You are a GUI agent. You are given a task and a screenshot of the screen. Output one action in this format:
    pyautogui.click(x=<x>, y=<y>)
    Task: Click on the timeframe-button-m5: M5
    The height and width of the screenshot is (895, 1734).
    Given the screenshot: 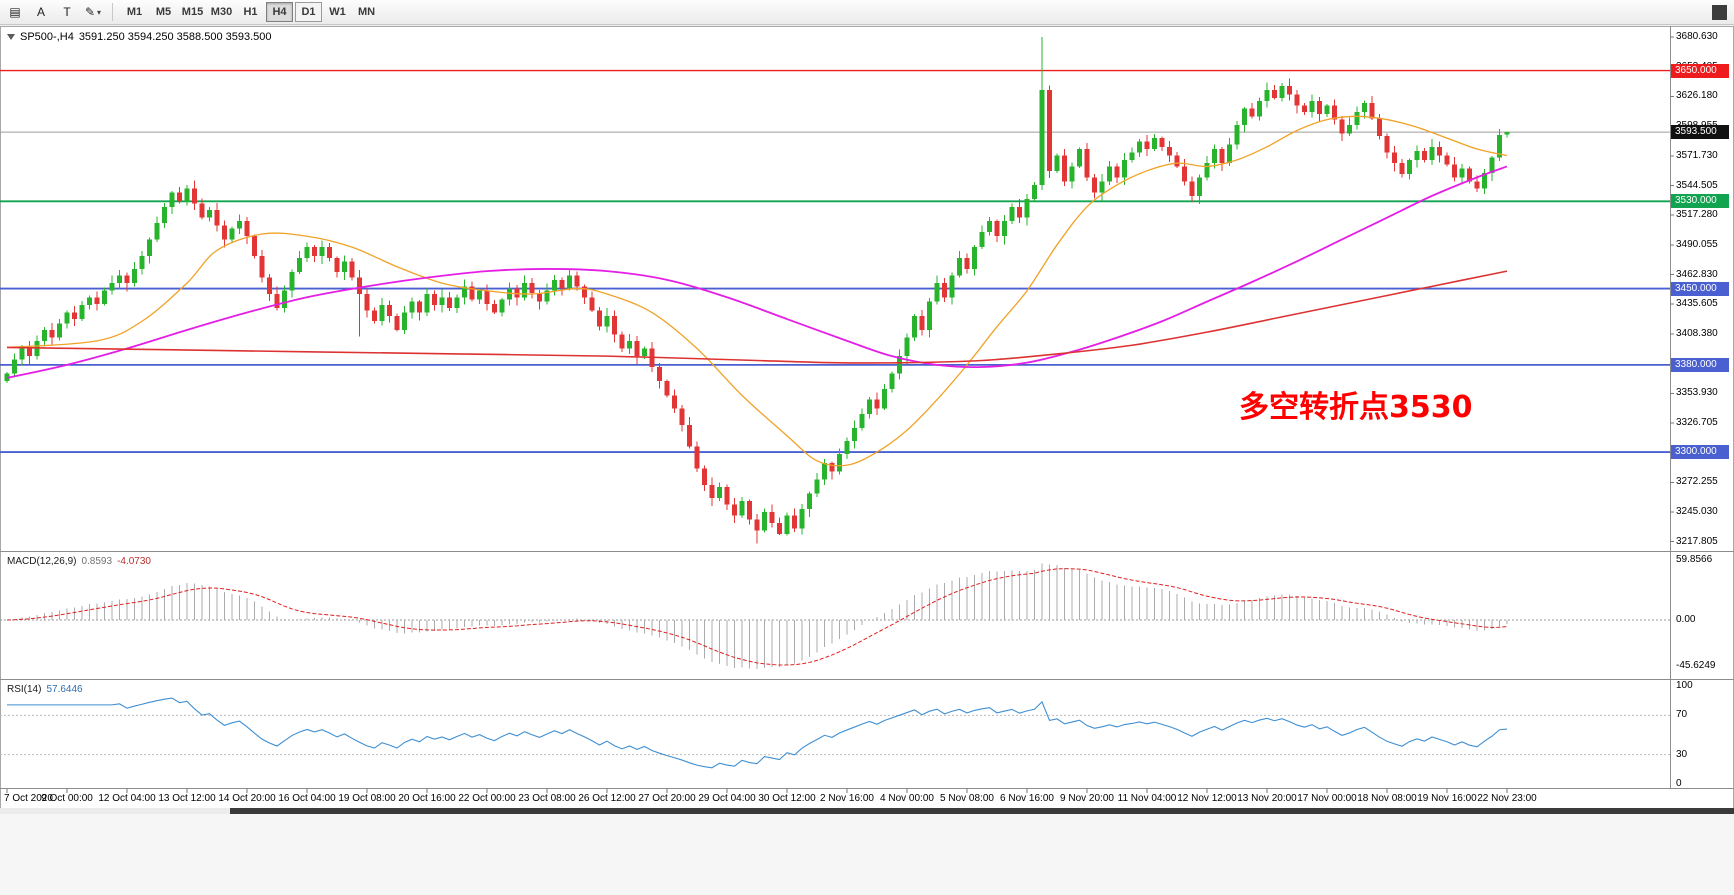 What is the action you would take?
    pyautogui.click(x=163, y=12)
    